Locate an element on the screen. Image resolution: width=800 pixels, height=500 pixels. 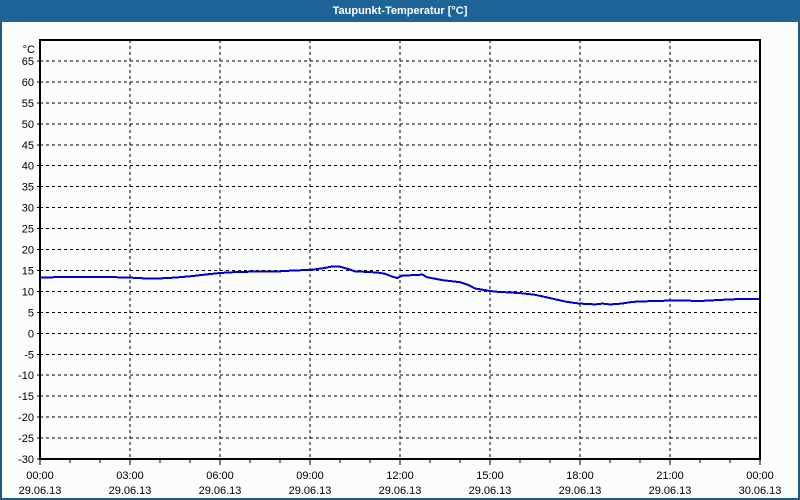
y-axis-tick-label: 35 is located at coordinates (28, 188).